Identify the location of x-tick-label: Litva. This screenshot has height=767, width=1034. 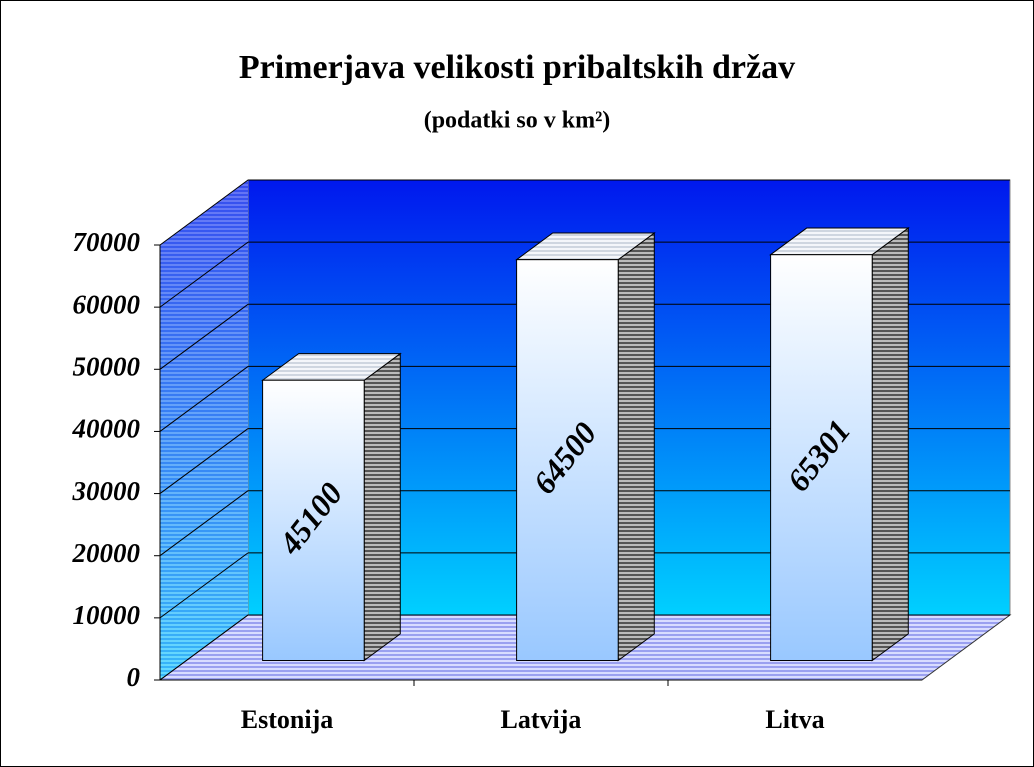
(794, 719).